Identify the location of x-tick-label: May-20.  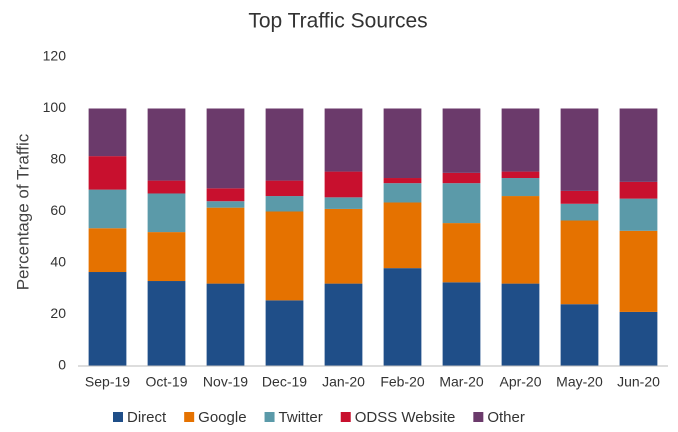
(579, 382).